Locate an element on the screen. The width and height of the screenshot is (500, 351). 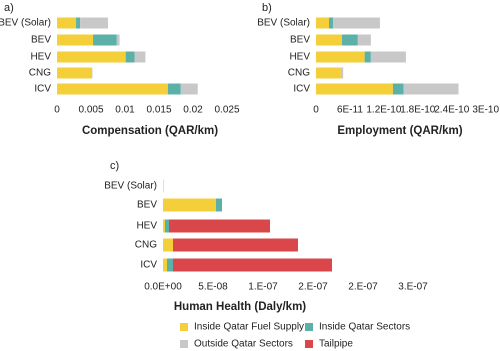
x-tick-label: 3.E-07 is located at coordinates (413, 287).